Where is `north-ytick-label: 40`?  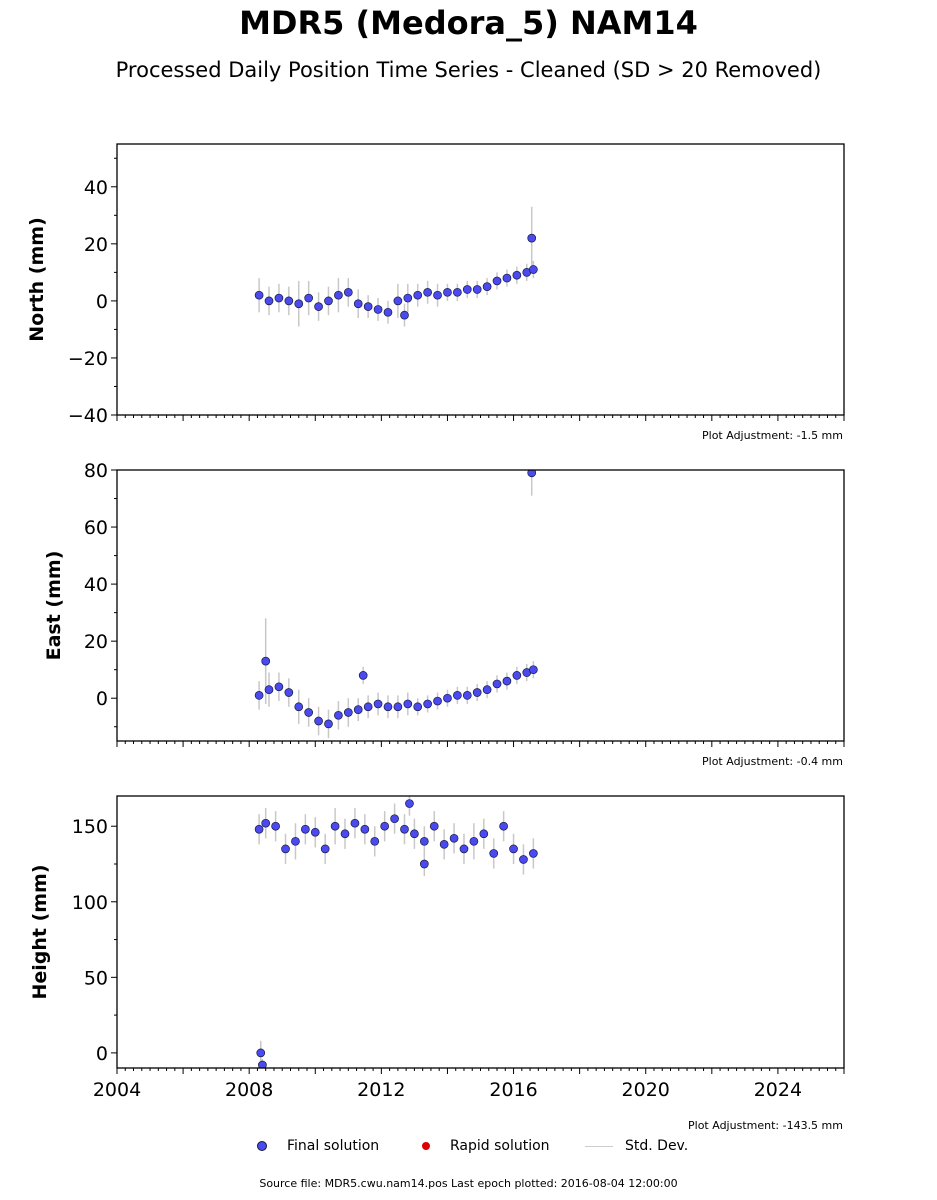 north-ytick-label: 40 is located at coordinates (96, 188).